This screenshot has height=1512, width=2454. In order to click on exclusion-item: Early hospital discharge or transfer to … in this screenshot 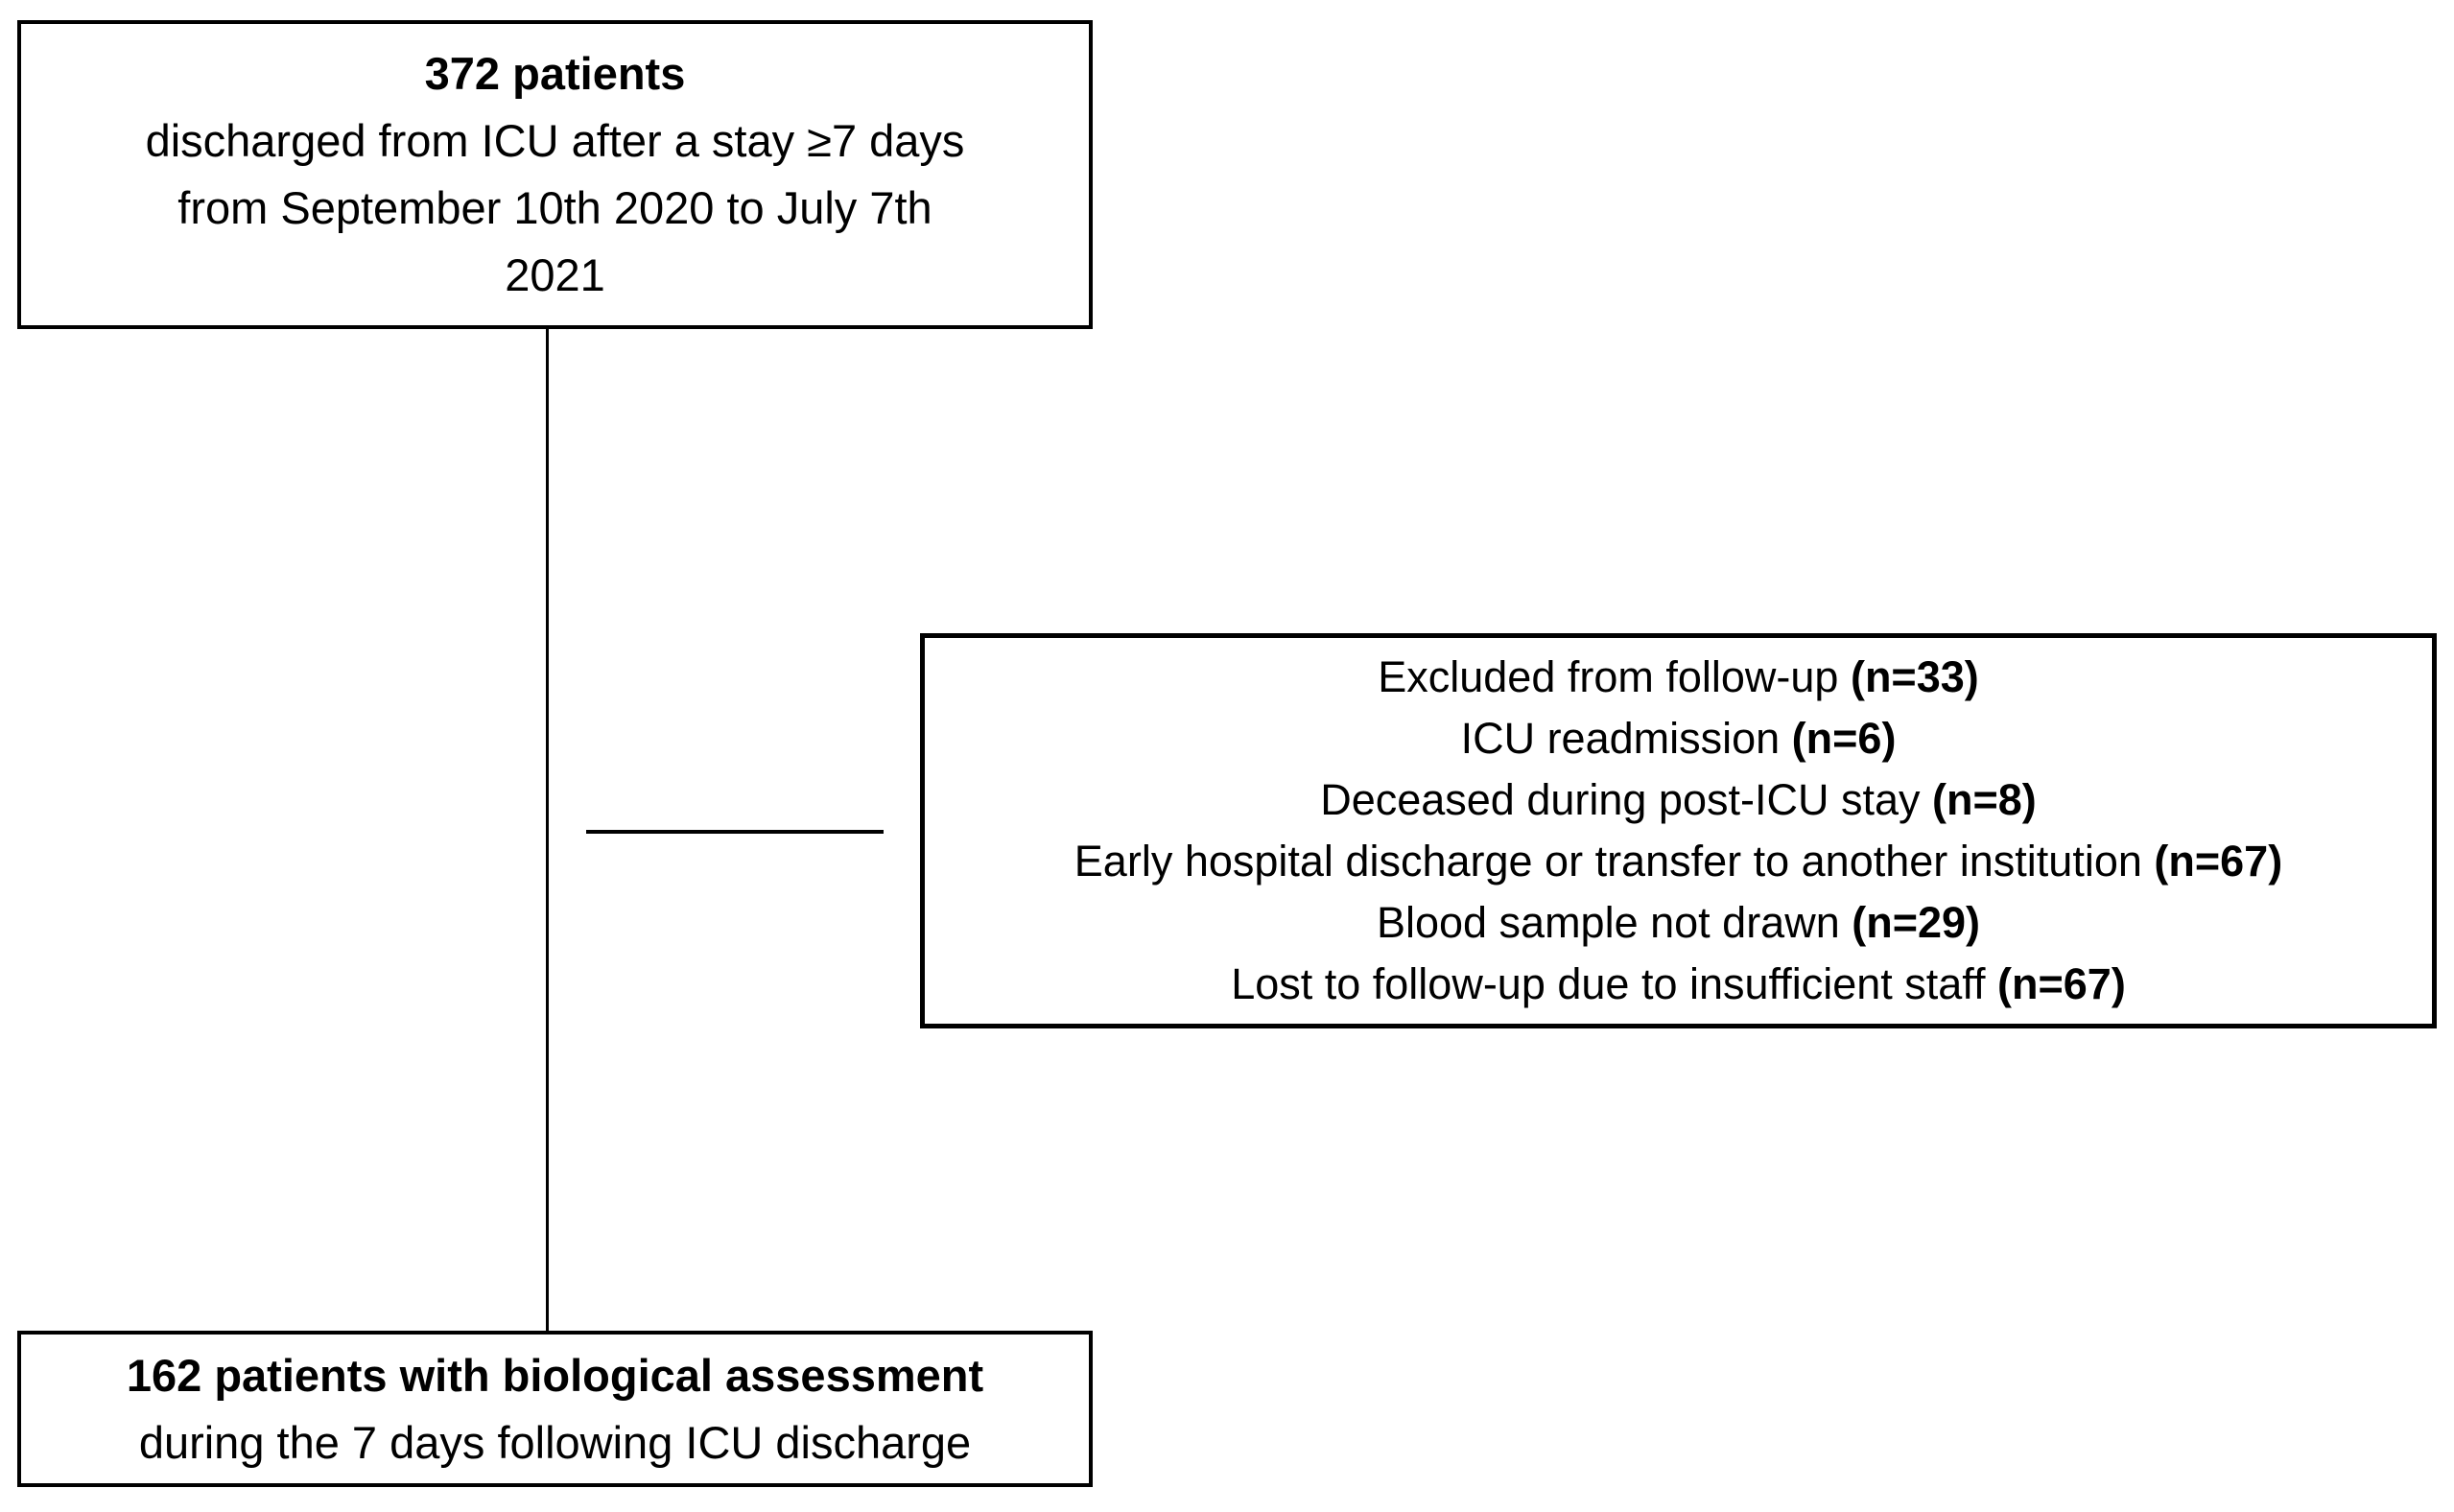, I will do `click(1678, 861)`.